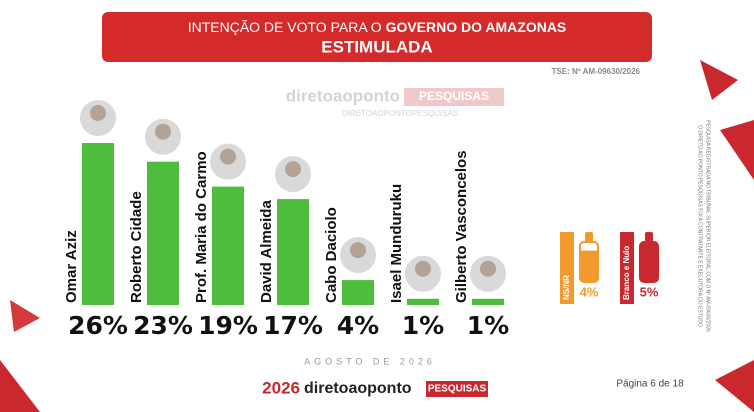  I want to click on watermark-tag: PESQUISAS, so click(454, 96).